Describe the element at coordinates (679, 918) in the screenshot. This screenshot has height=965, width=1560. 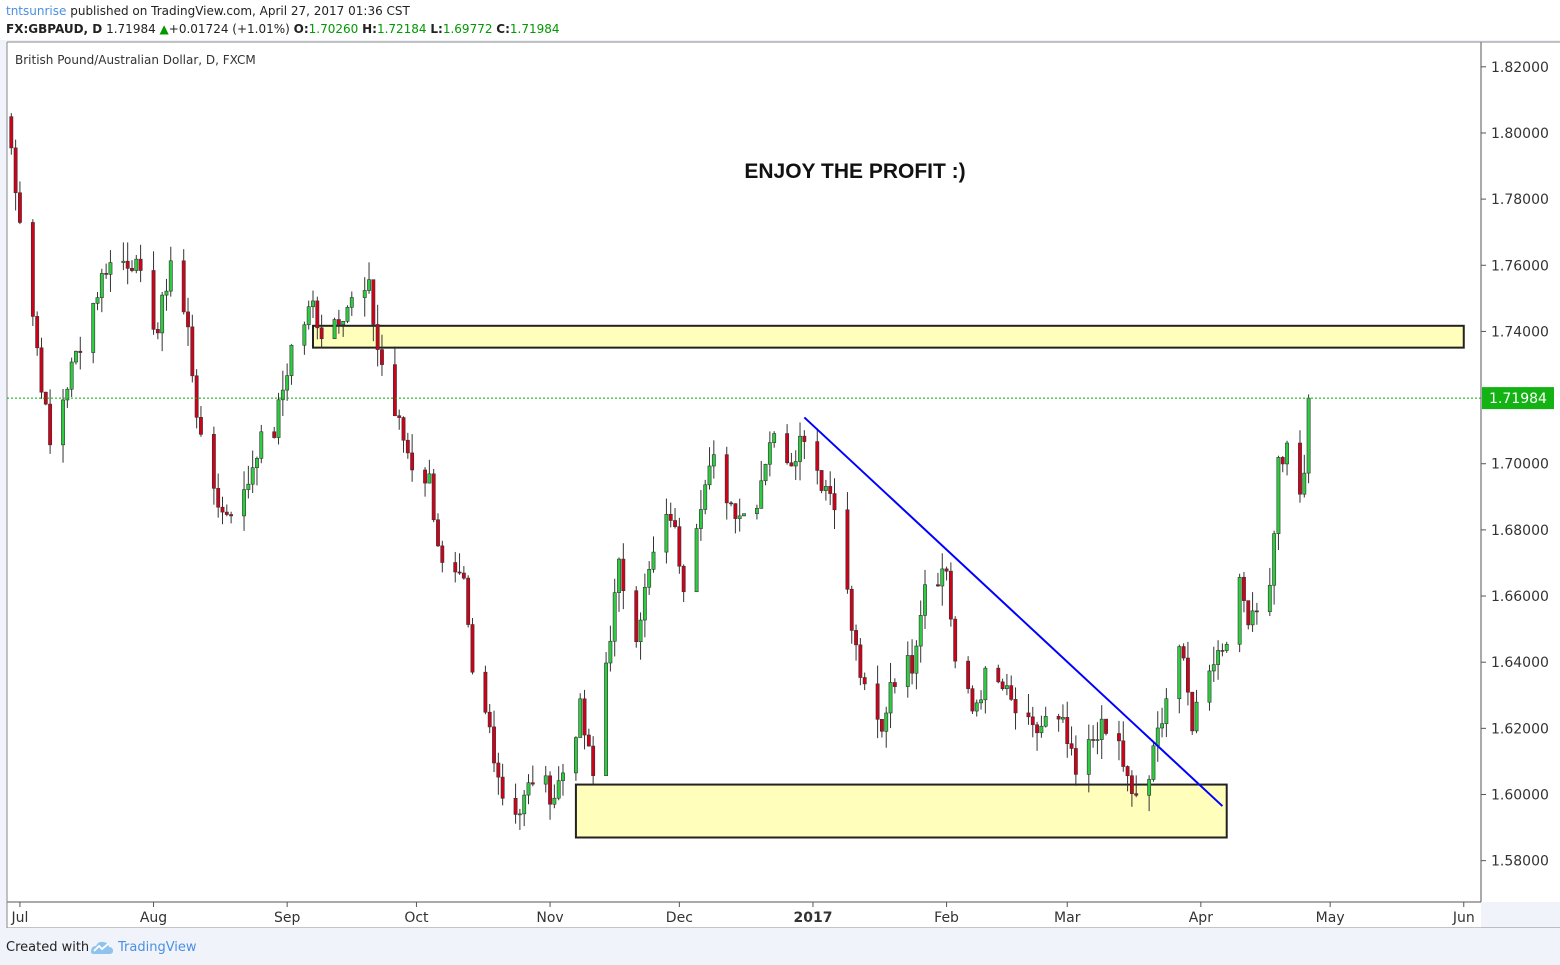
I see `x-tick-label: Dec` at that location.